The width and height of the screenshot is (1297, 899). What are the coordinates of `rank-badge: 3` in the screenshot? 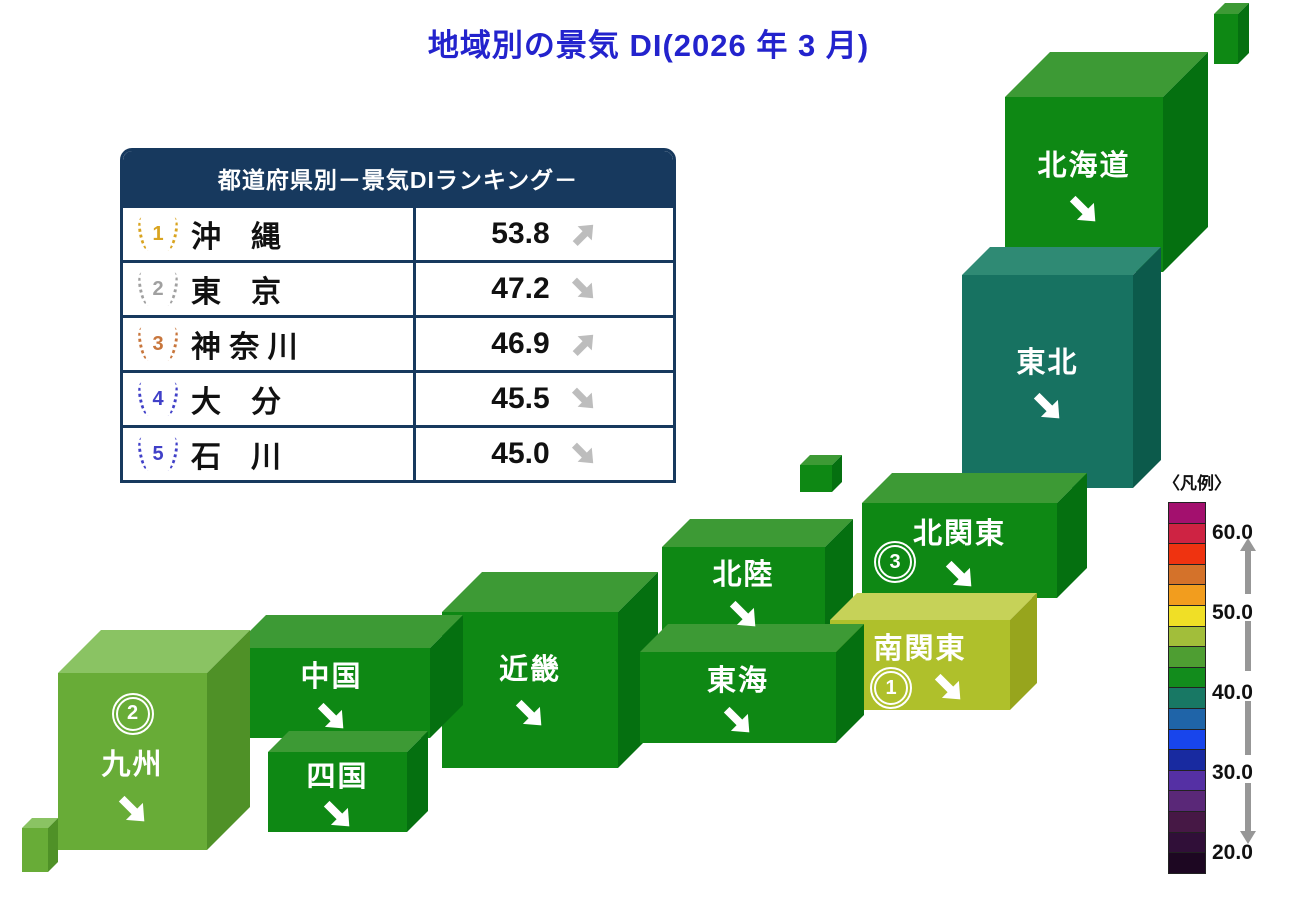 It's located at (895, 562).